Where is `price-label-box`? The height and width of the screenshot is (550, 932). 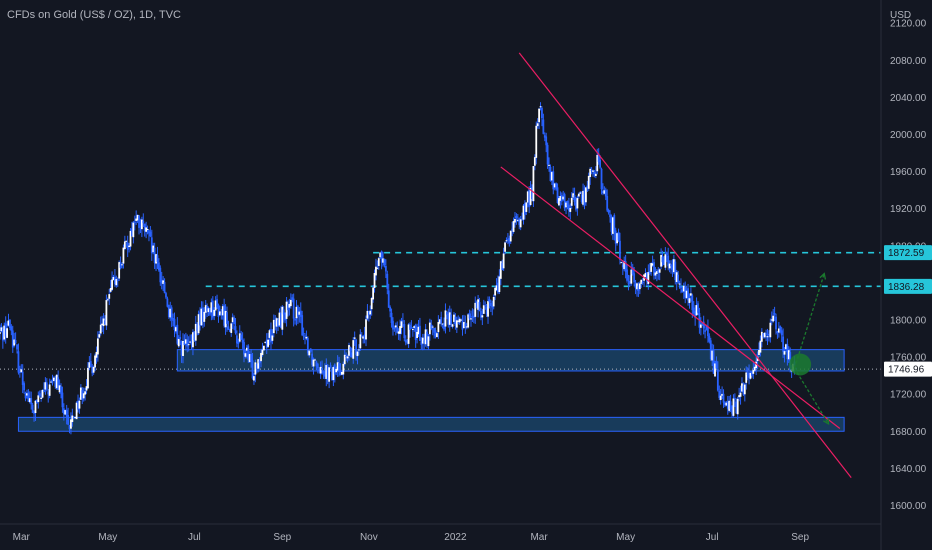
price-label-box is located at coordinates (908, 286).